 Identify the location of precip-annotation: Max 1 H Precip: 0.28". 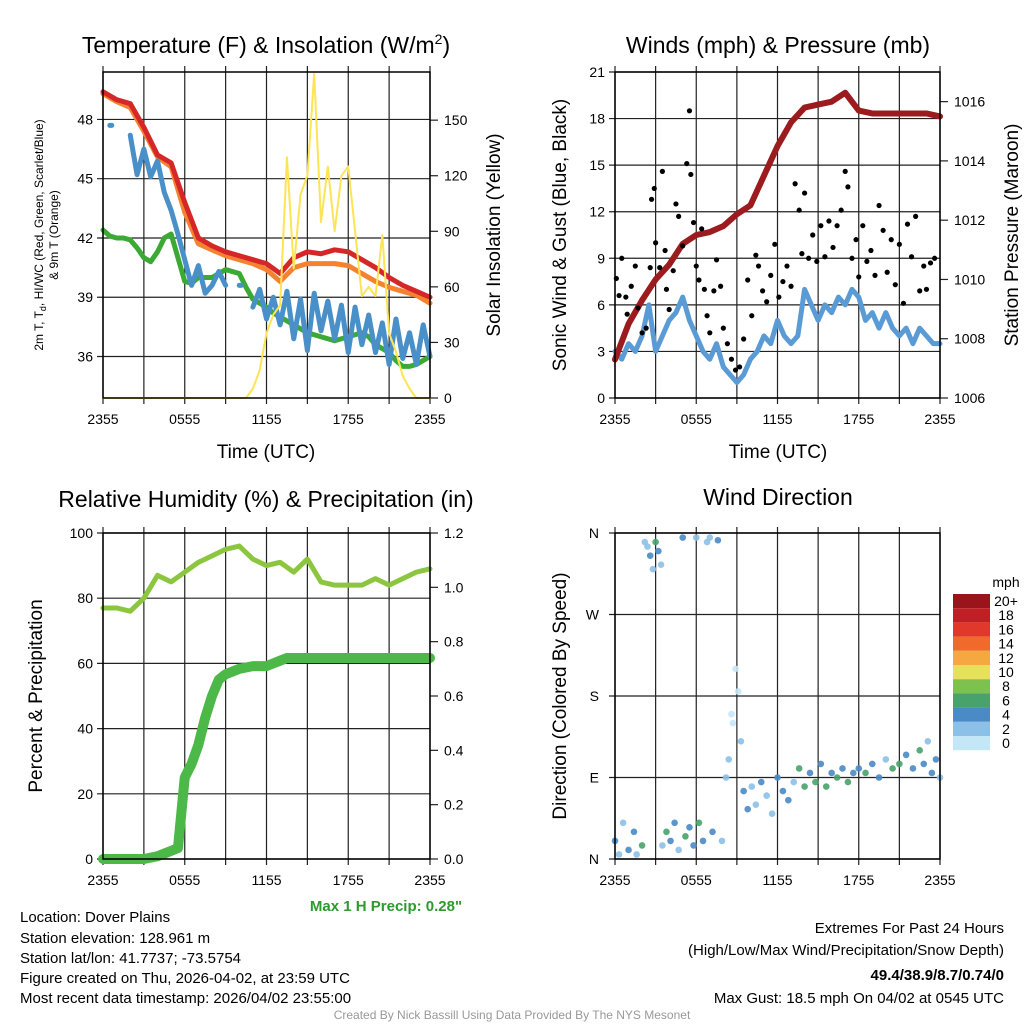
(386, 906).